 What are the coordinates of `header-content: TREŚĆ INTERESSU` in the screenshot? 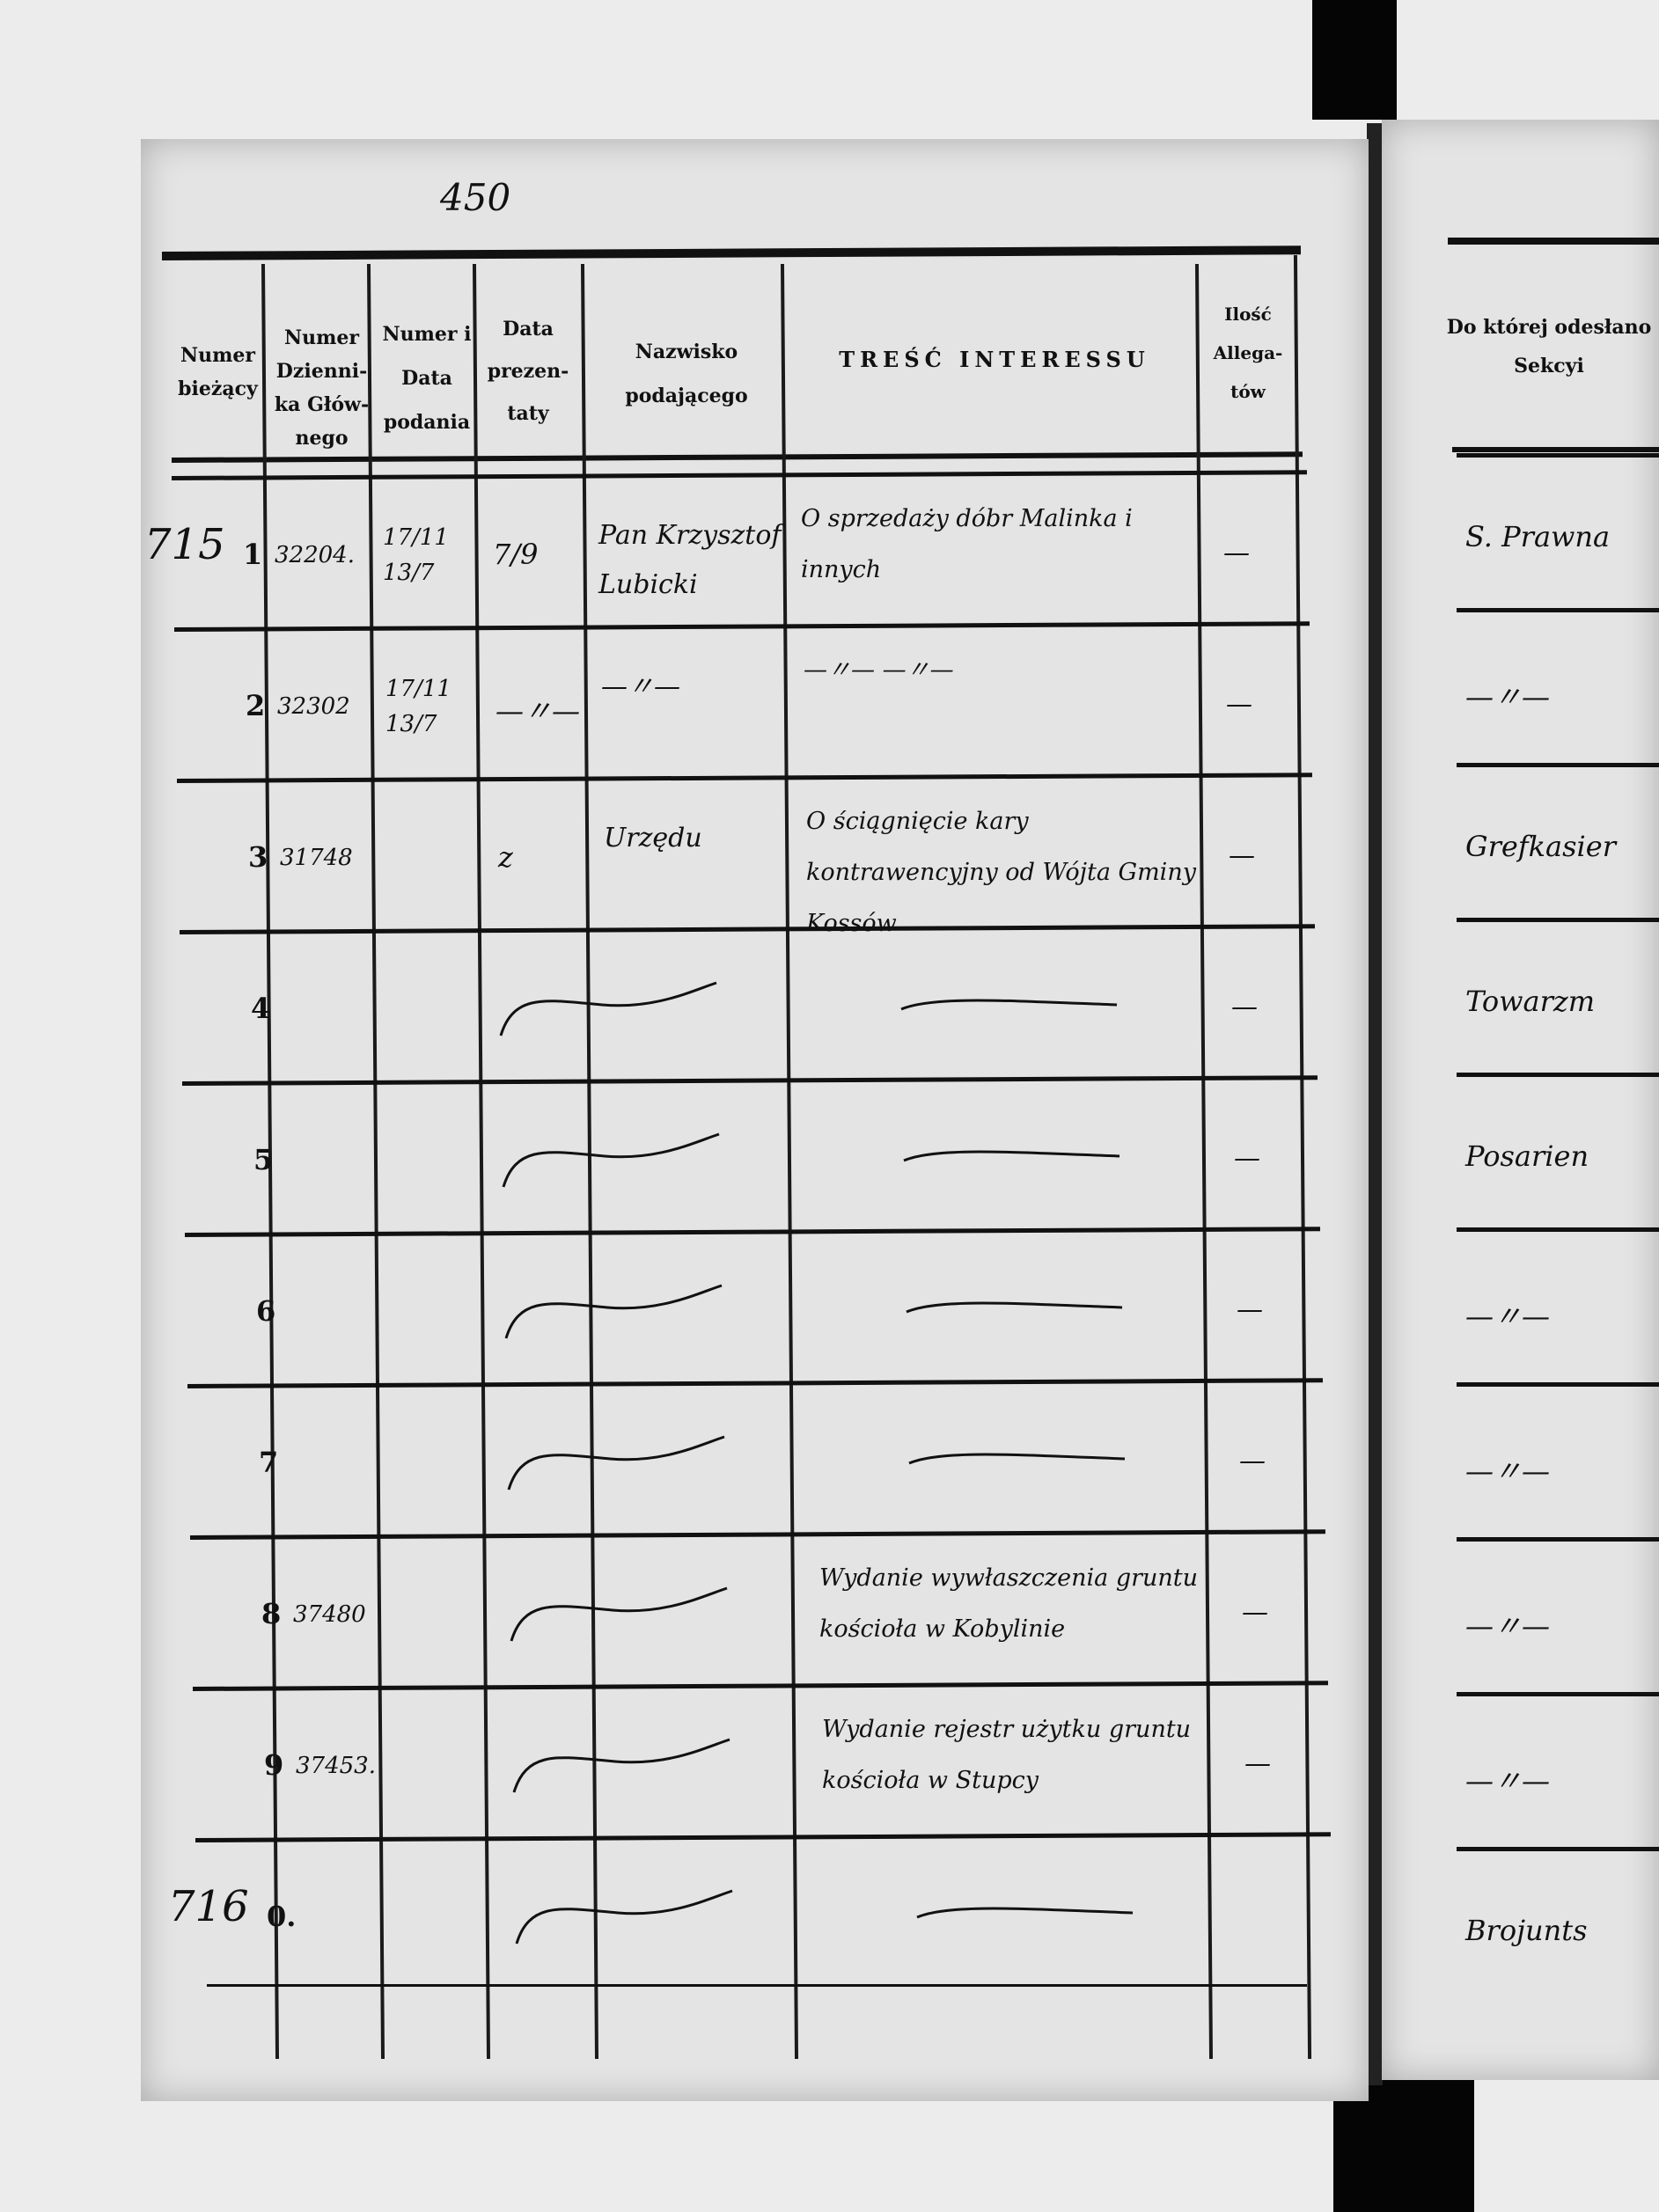 It's located at (995, 359).